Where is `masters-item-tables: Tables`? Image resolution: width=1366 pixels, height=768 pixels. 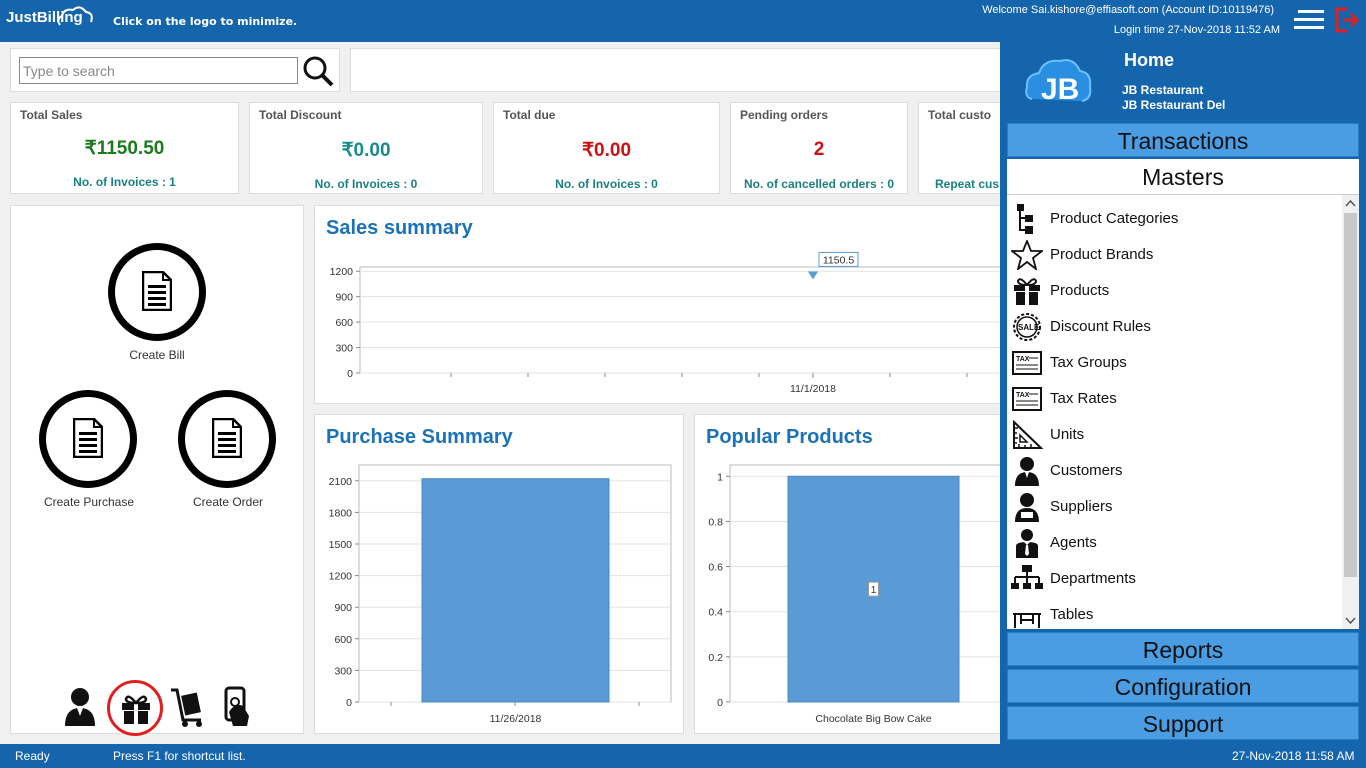
masters-item-tables: Tables is located at coordinates (1174, 613).